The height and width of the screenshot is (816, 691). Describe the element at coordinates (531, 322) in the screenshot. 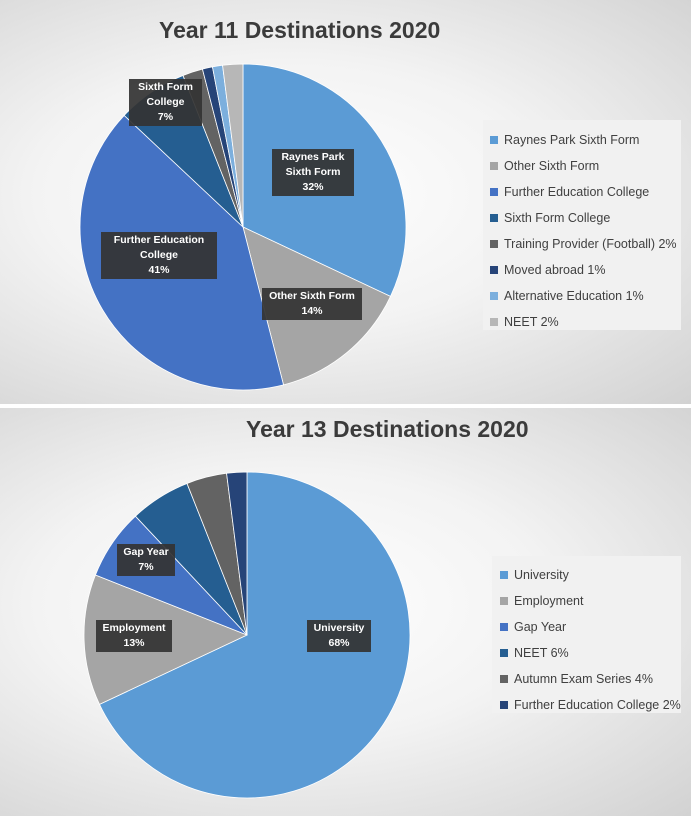

I see `legend-label: NEET 2%` at that location.